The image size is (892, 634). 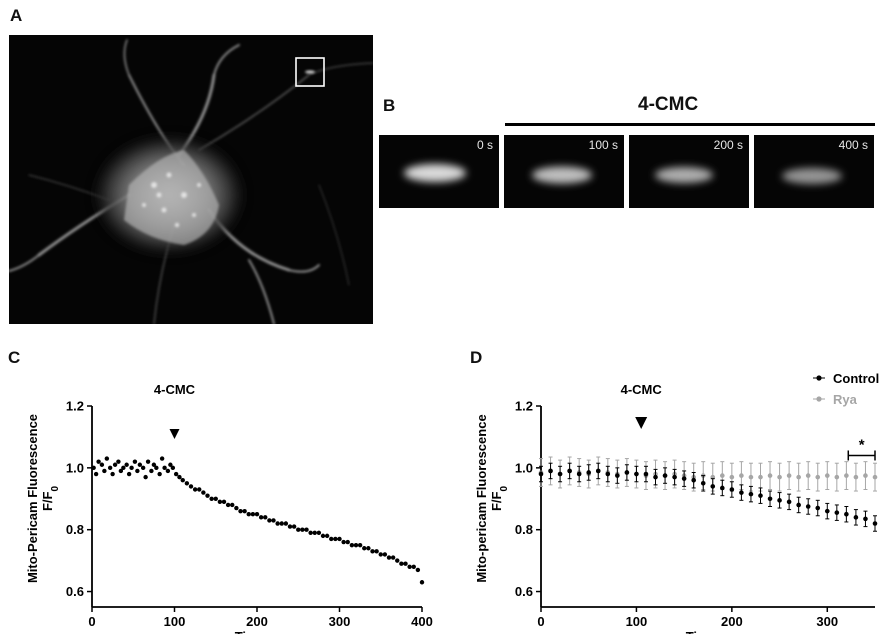 What do you see at coordinates (439, 171) in the screenshot?
I see `timelapse-frame-0: 0 s` at bounding box center [439, 171].